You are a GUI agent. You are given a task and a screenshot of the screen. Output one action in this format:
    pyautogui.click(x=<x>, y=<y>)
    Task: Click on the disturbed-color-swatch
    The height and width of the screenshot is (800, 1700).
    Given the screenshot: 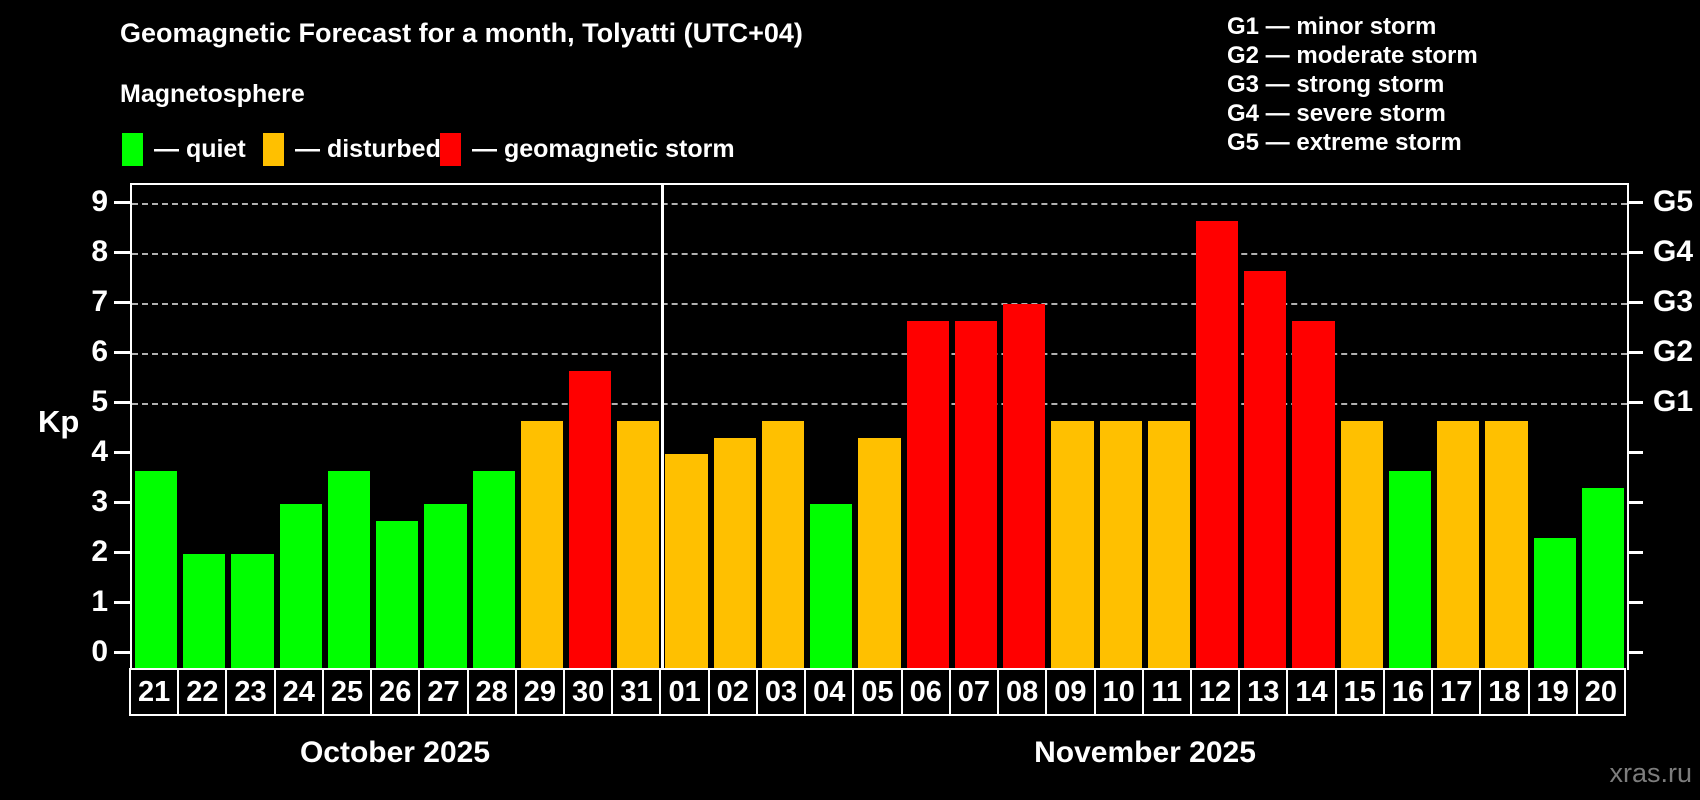 What is the action you would take?
    pyautogui.click(x=273, y=149)
    